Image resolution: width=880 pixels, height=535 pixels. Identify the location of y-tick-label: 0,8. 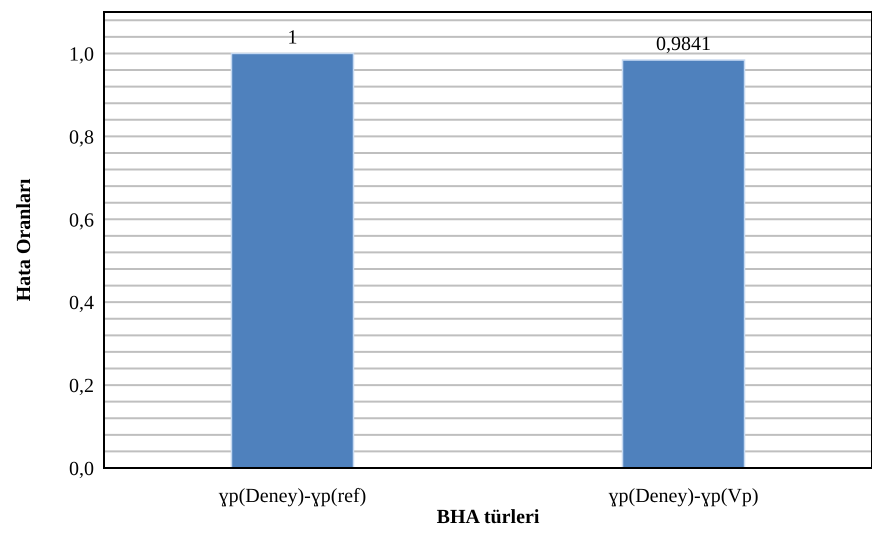
(81, 137).